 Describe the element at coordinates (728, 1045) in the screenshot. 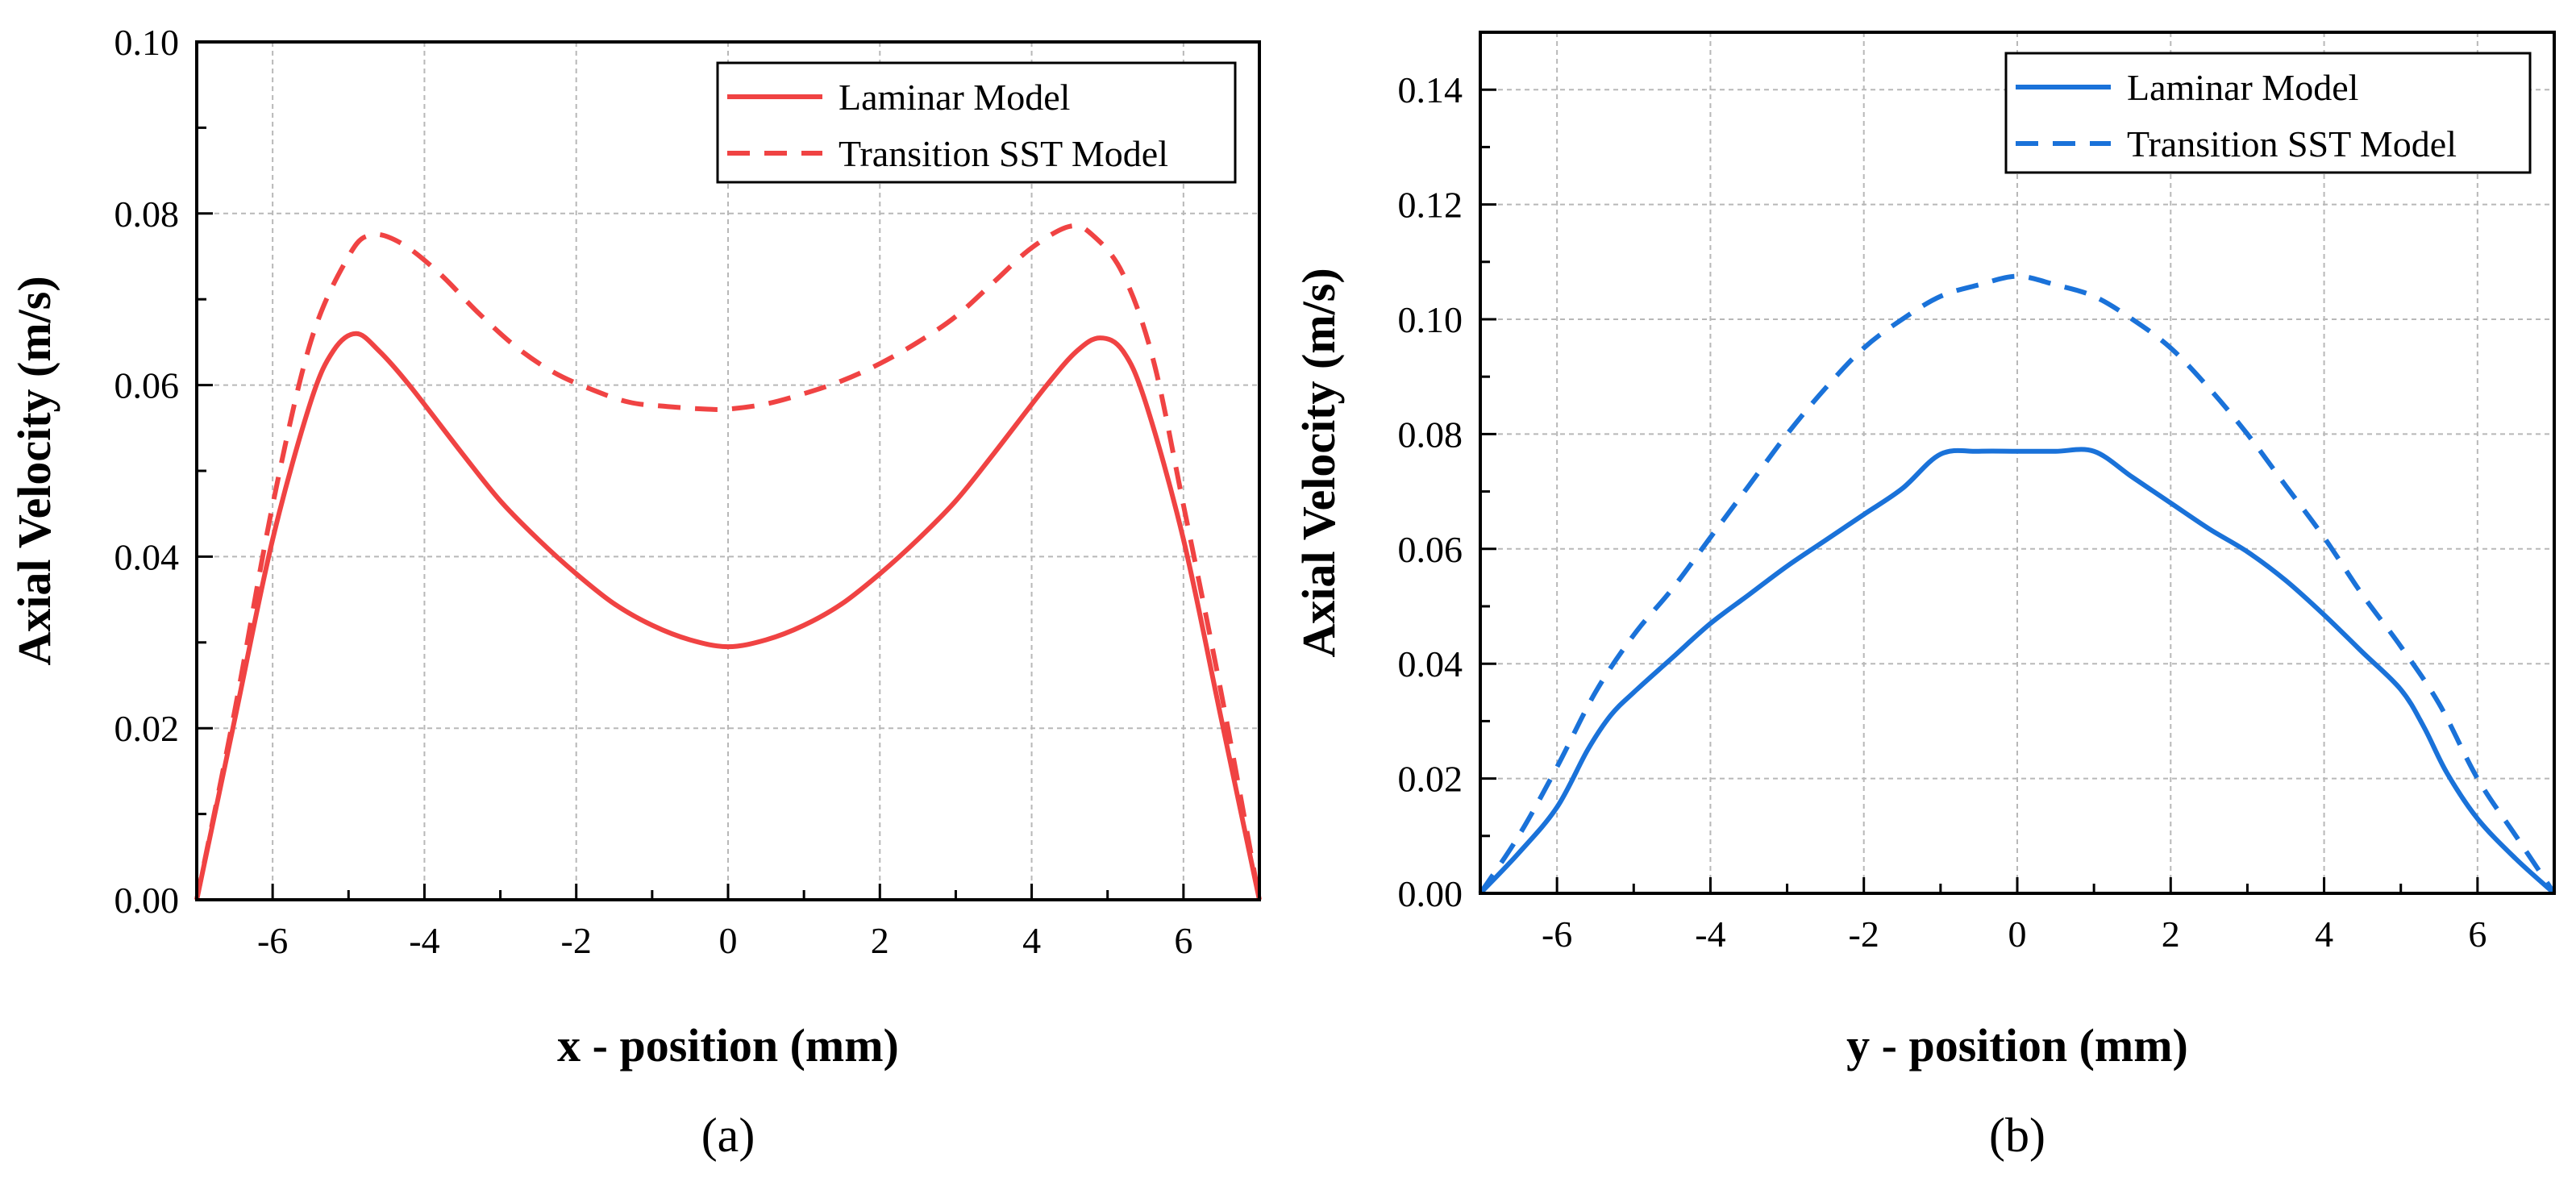

I see `x-axis-title: x - position (mm)` at that location.